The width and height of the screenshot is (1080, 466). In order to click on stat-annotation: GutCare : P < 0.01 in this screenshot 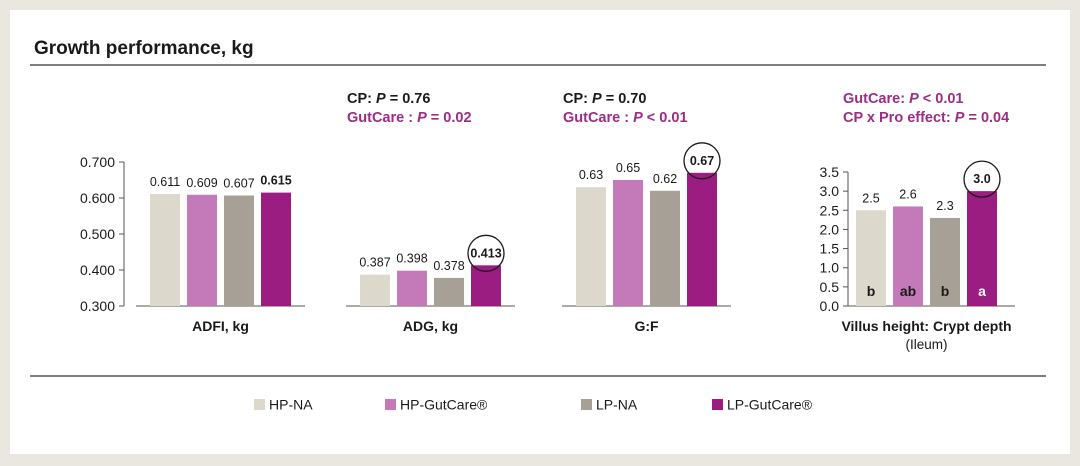, I will do `click(625, 118)`.